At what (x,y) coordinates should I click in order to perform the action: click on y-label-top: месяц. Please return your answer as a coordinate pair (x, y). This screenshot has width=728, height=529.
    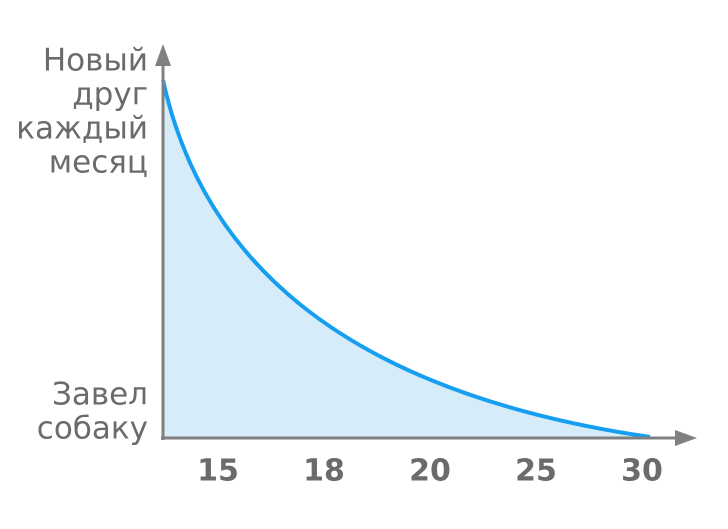
    Looking at the image, I should click on (98, 163).